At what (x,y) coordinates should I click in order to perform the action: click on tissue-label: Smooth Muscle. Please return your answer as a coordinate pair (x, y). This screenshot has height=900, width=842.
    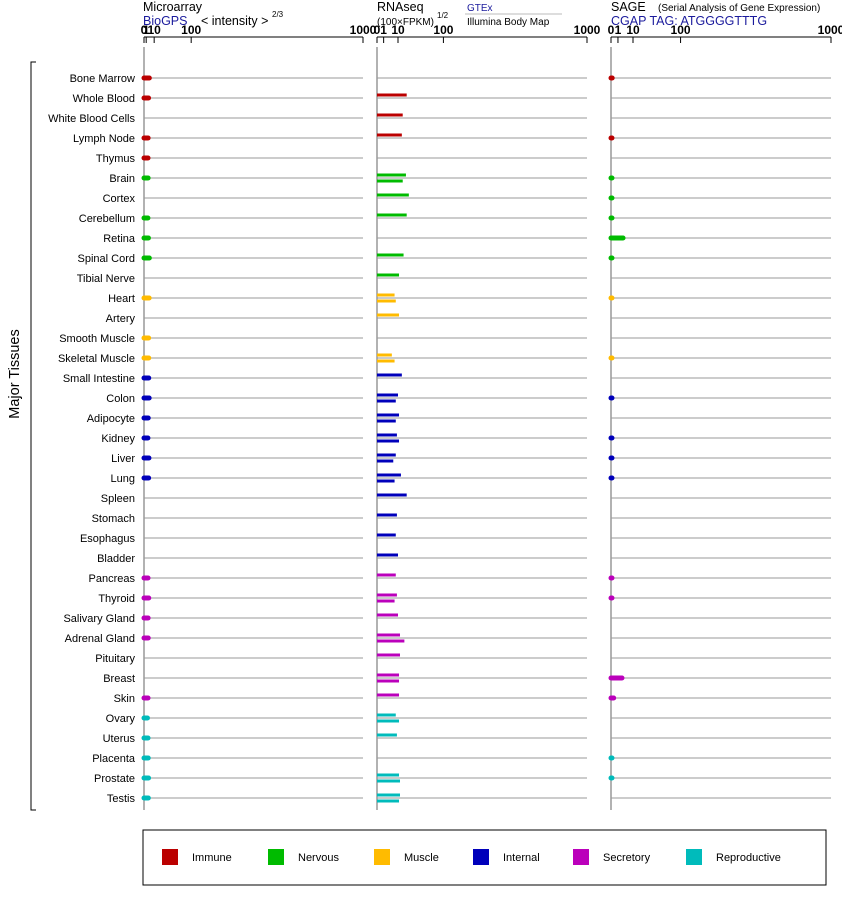
    Looking at the image, I should click on (97, 339).